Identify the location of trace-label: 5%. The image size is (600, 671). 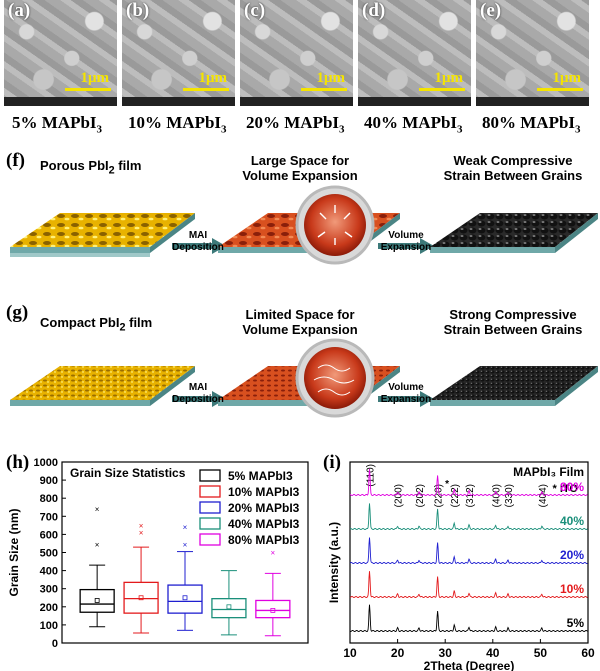
(576, 623).